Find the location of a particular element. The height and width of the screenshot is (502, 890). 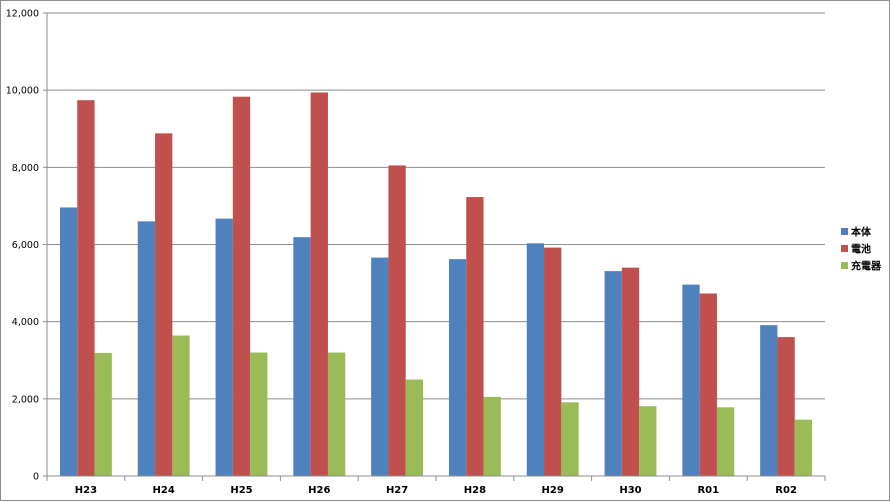

y-tick-label: 2,000 is located at coordinates (25, 399).